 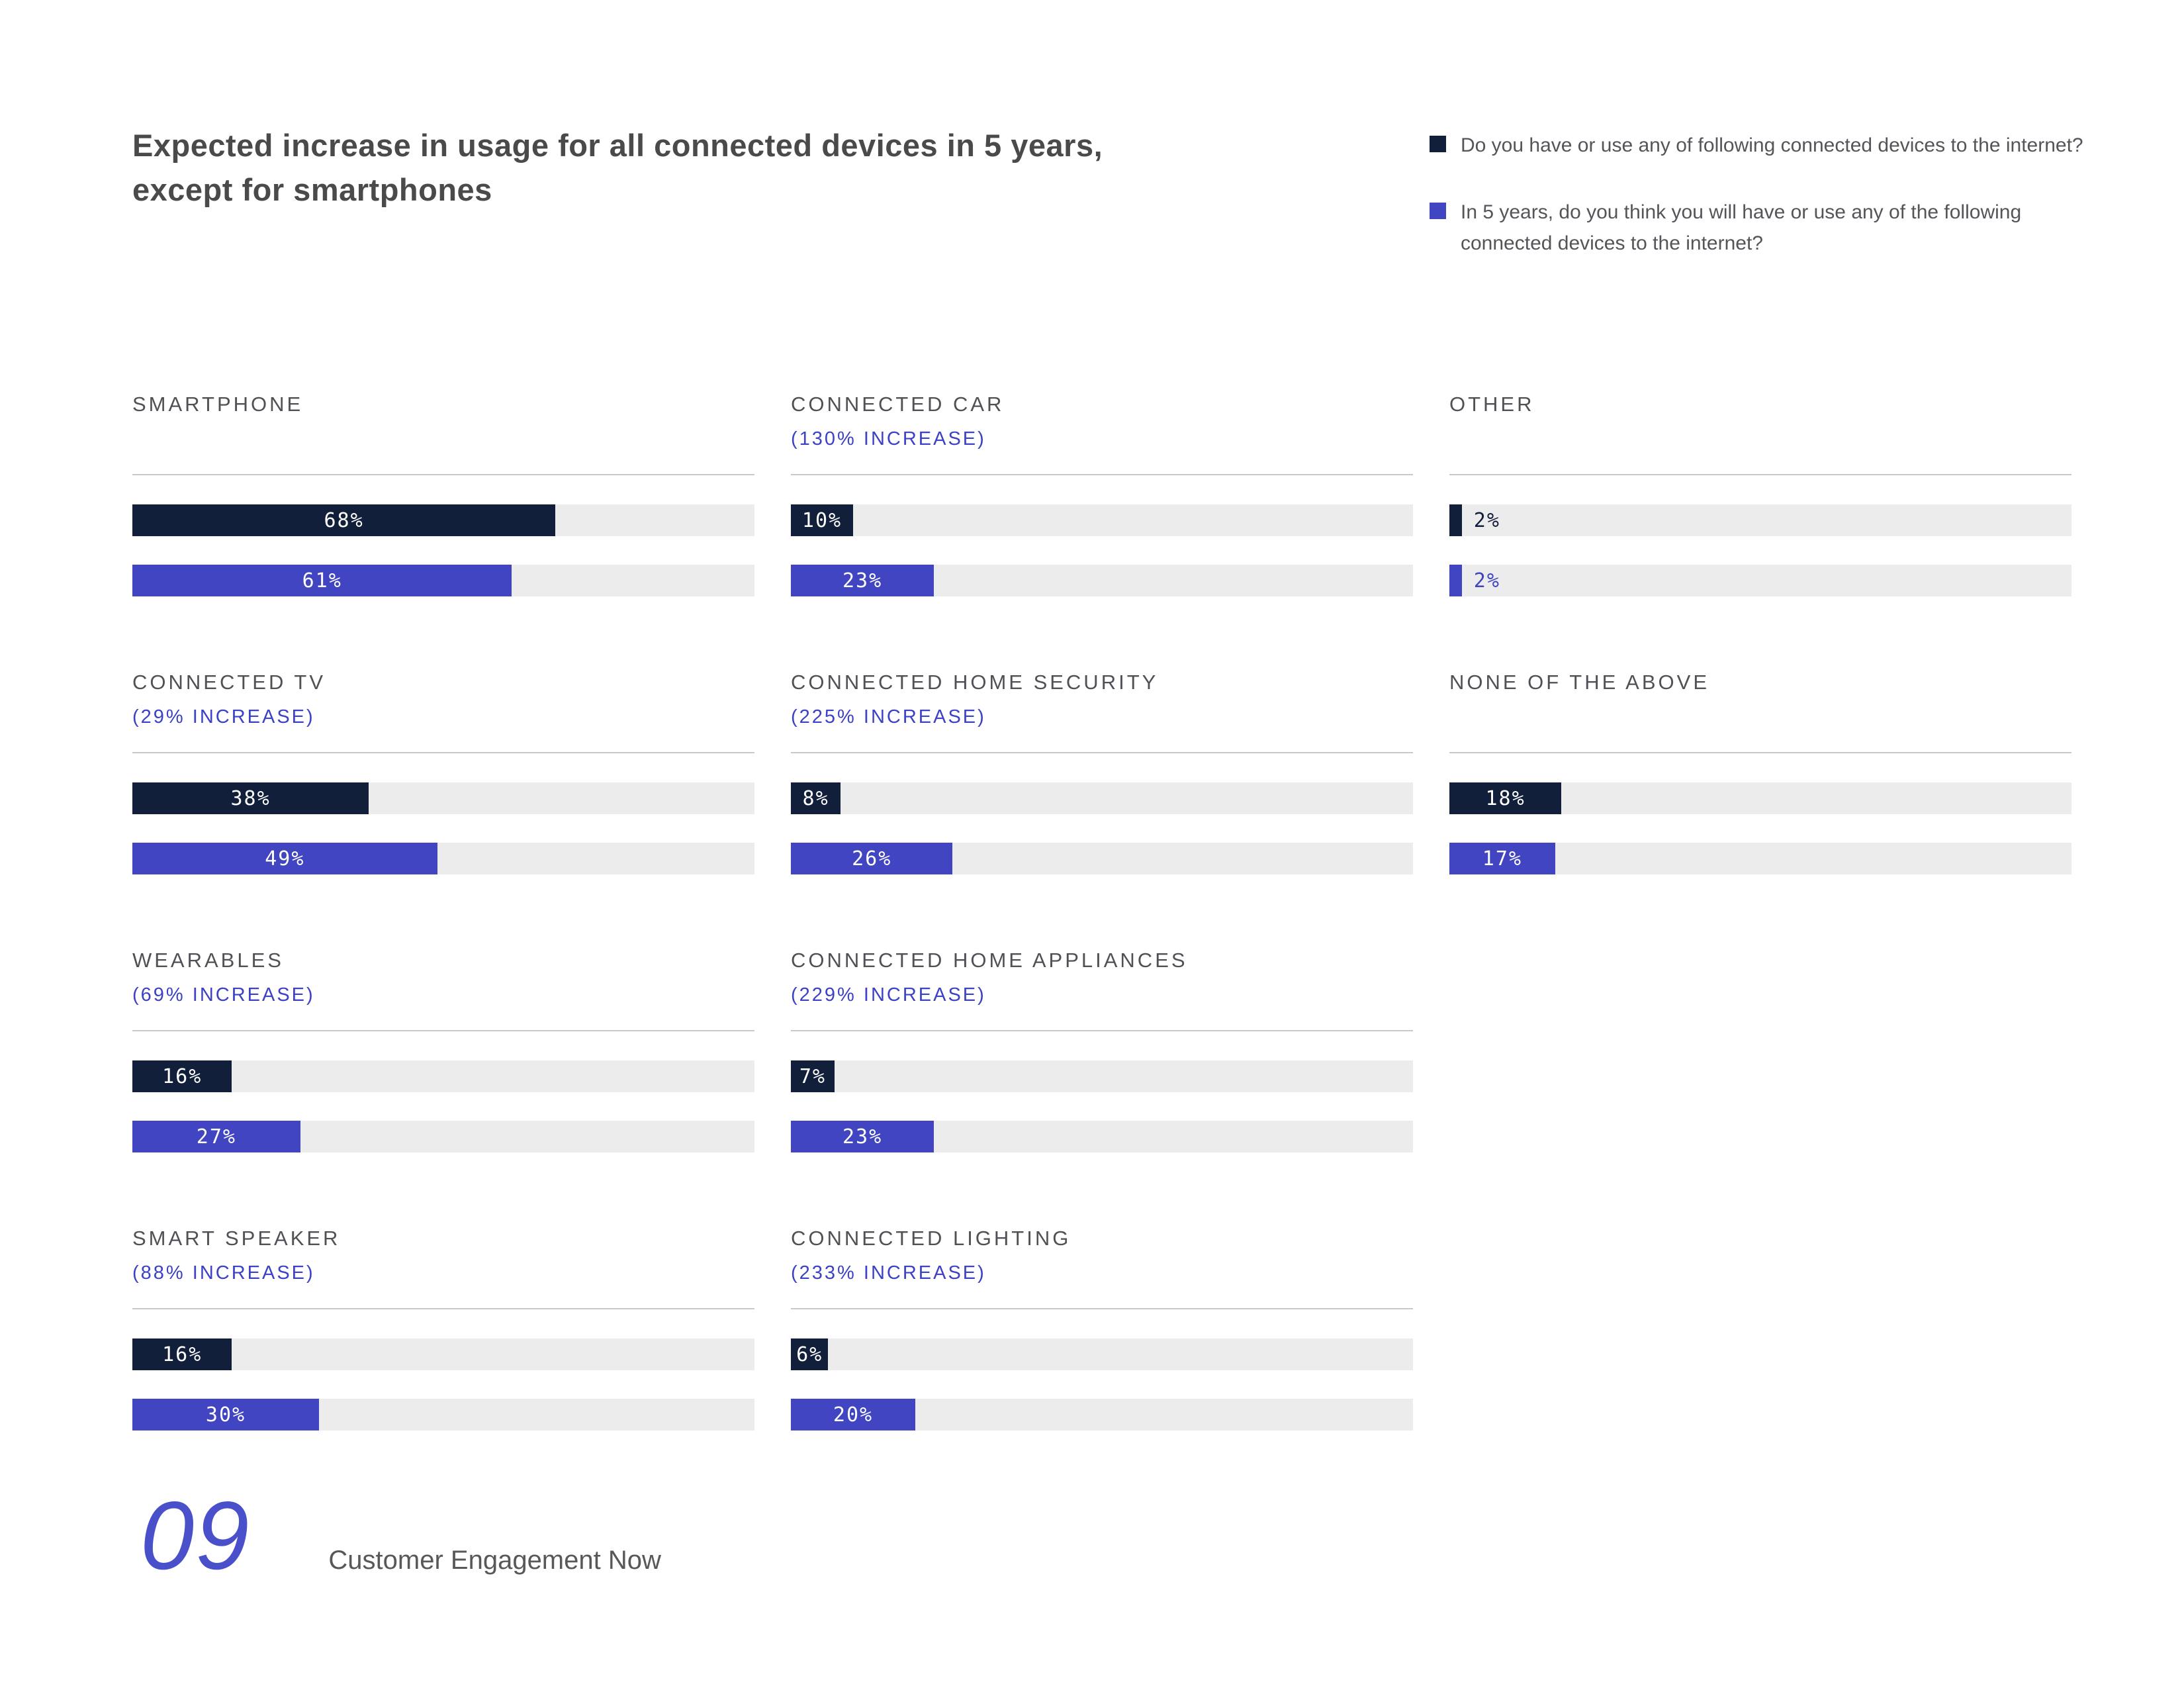 What do you see at coordinates (1492, 405) in the screenshot?
I see `section-title: OTHER` at bounding box center [1492, 405].